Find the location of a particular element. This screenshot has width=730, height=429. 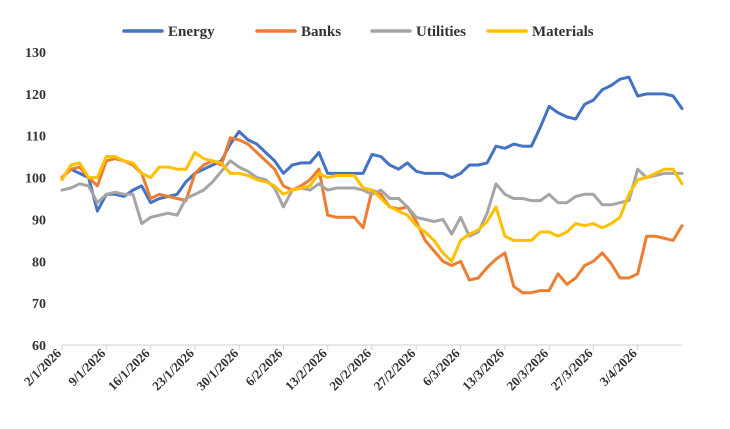

y-tick-label-70: 70 is located at coordinates (39, 304).